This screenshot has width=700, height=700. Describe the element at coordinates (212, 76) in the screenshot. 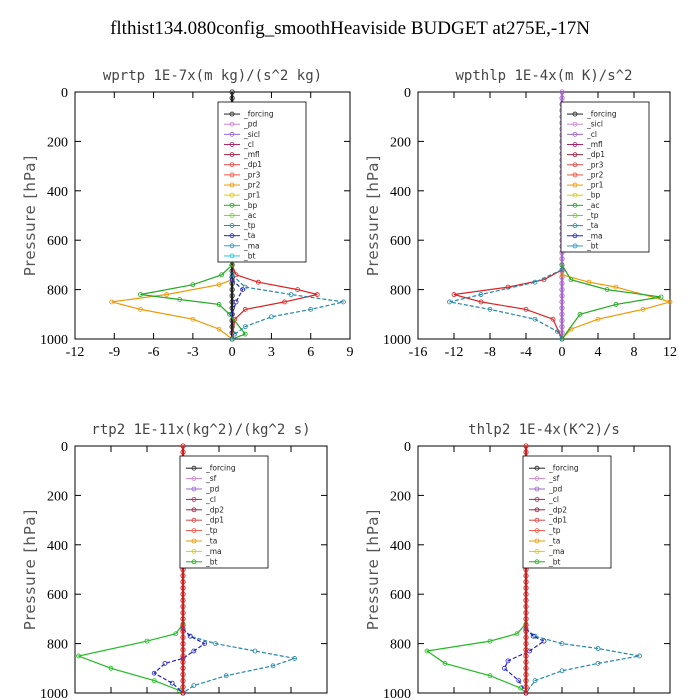

I see `panel-title: wprtp 1E-7x(m kg)/(s^2 kg)` at that location.